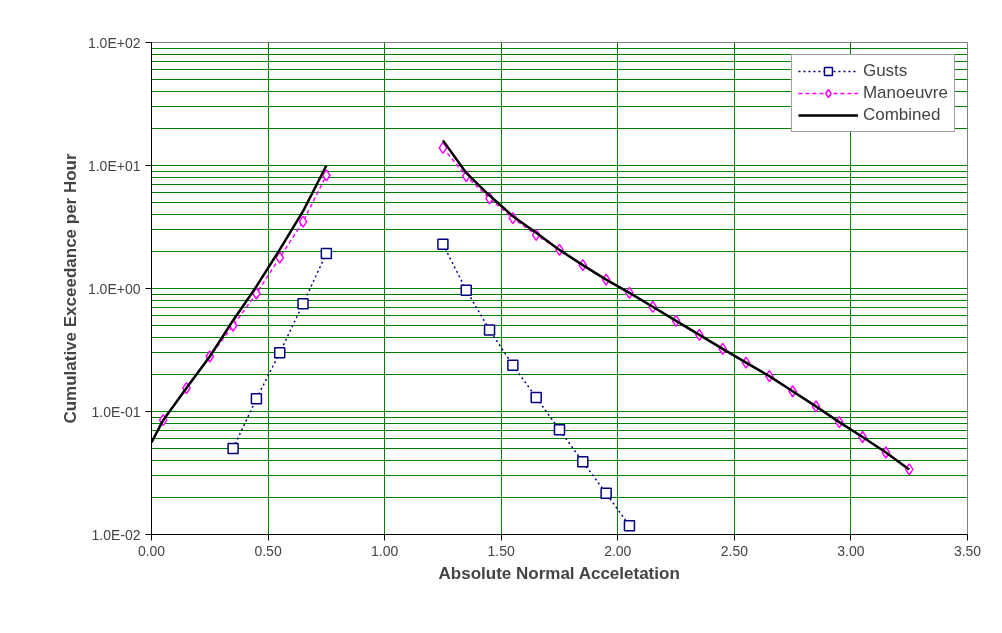 This screenshot has width=1002, height=633. Describe the element at coordinates (501, 550) in the screenshot. I see `x-tick-label: 1.50` at that location.